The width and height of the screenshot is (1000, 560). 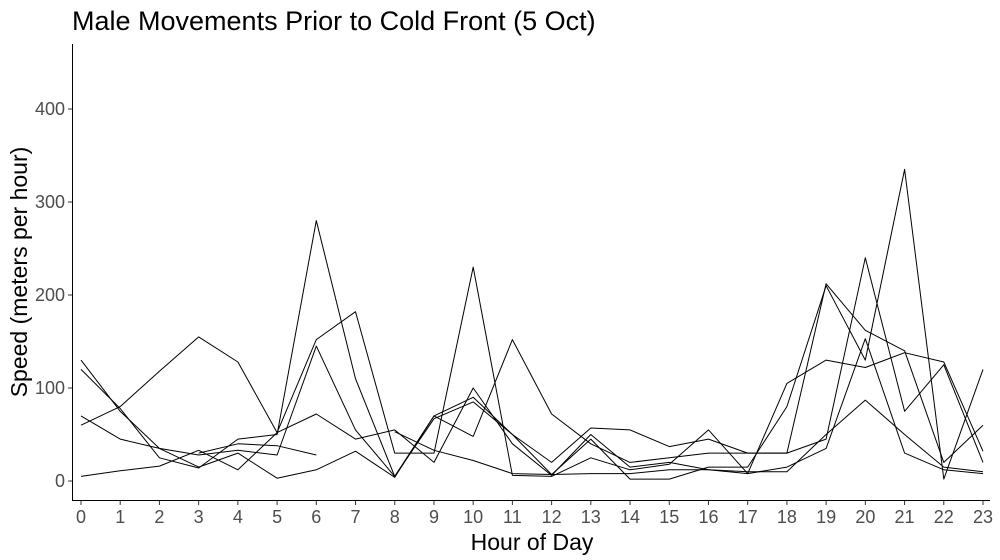 I want to click on y-axis-title: Speed (meters per hour), so click(x=19, y=272).